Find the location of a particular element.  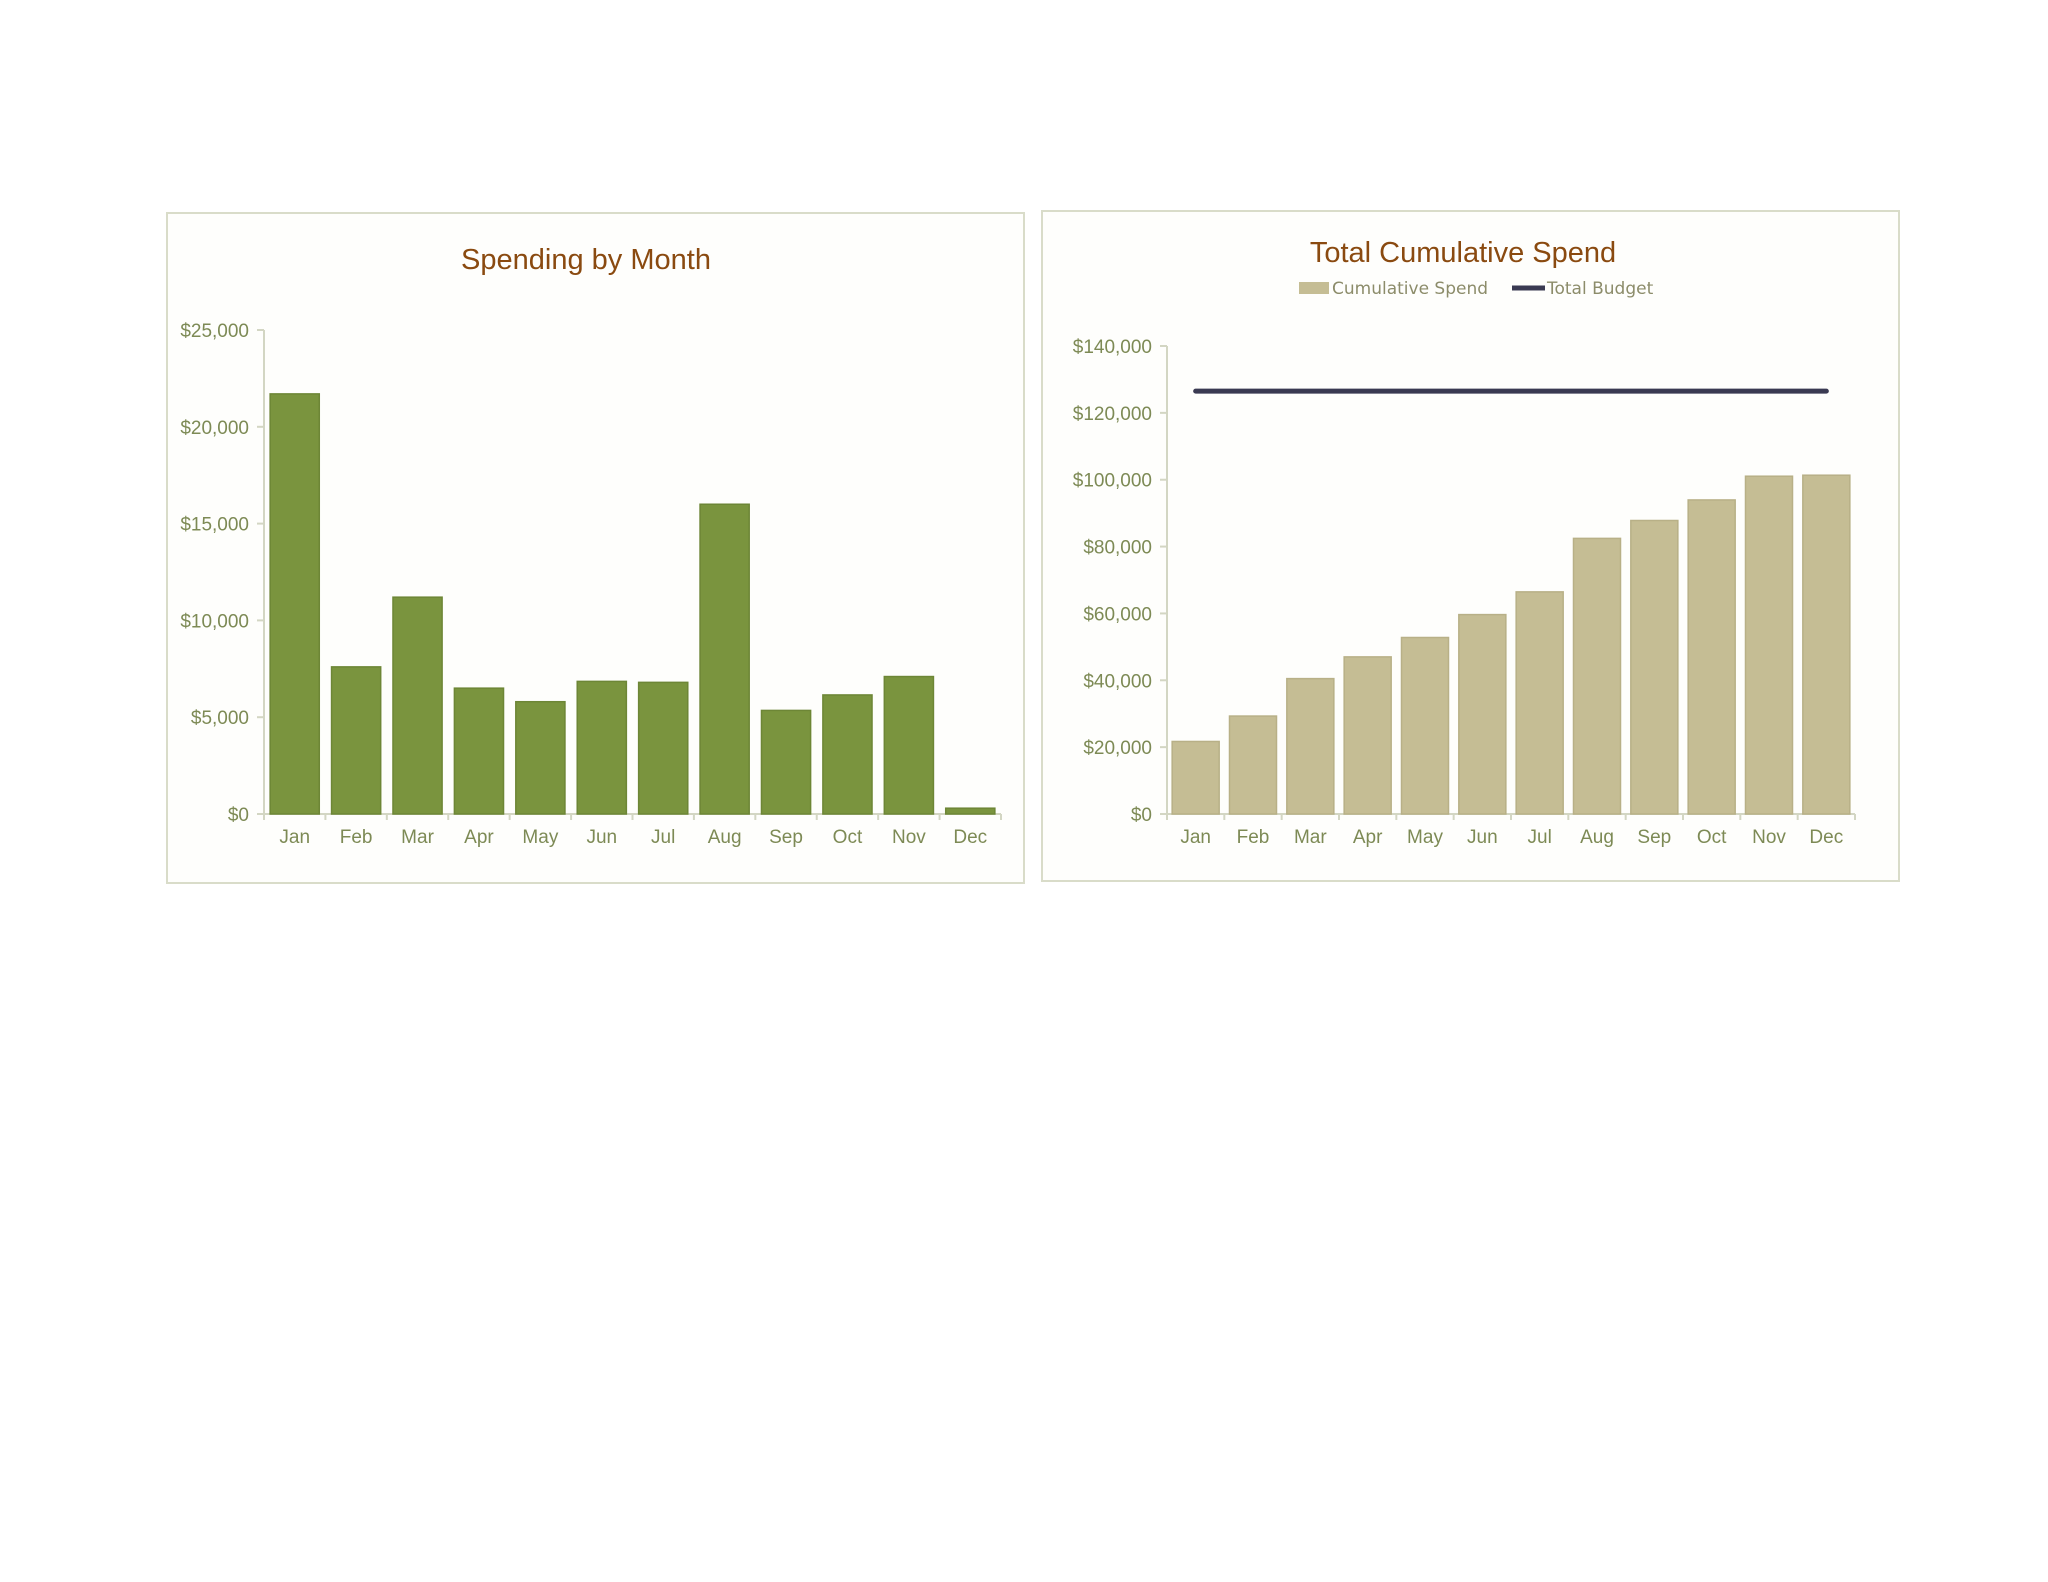

y-tick-label: $100,000 is located at coordinates (1112, 481).